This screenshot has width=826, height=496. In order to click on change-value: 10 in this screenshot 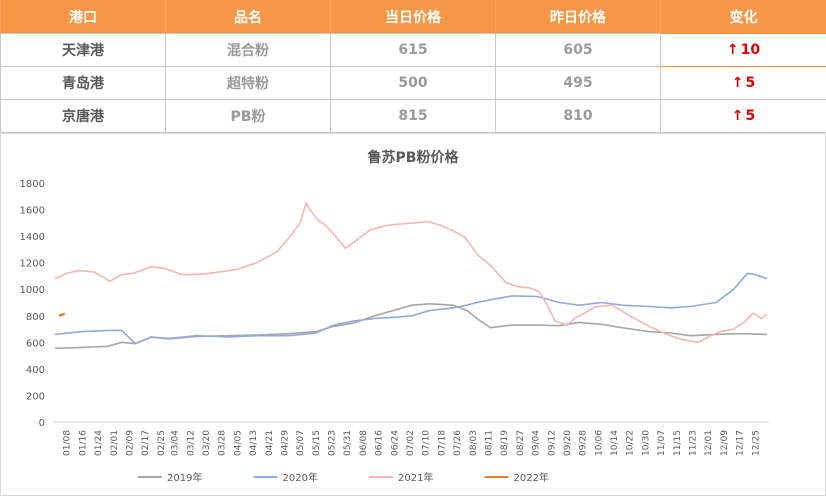, I will do `click(750, 50)`.